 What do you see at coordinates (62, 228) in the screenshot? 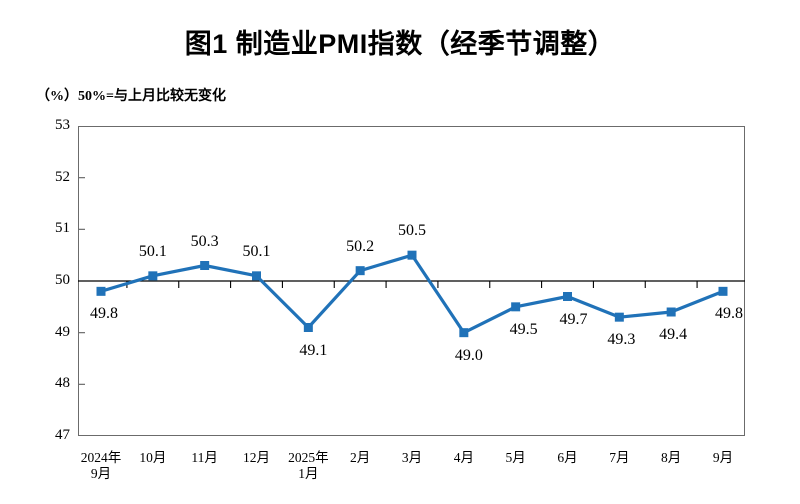
I see `y-tick-label: 51` at bounding box center [62, 228].